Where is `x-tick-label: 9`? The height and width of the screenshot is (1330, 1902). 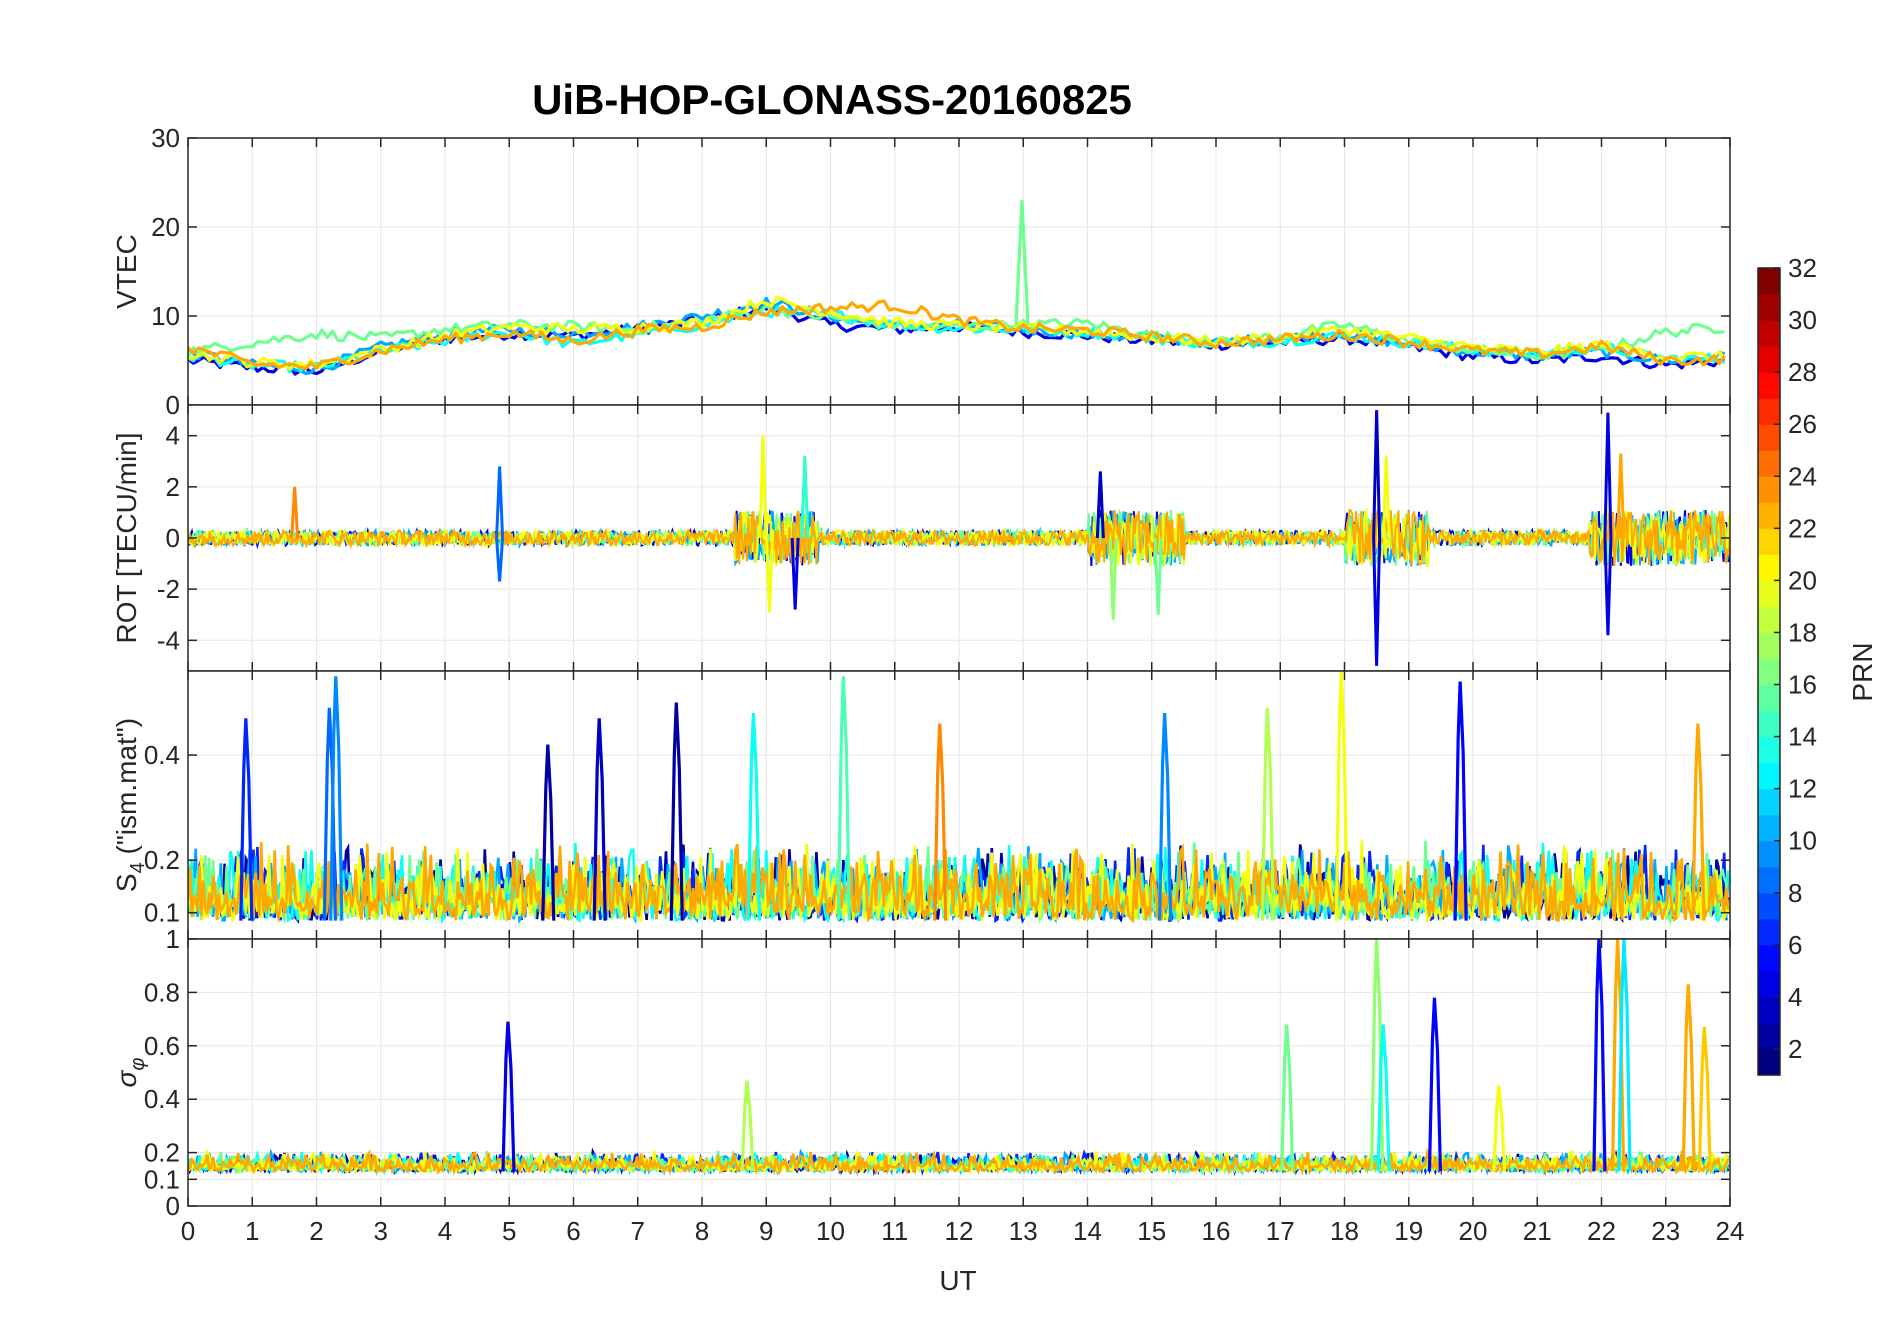
x-tick-label: 9 is located at coordinates (766, 1231).